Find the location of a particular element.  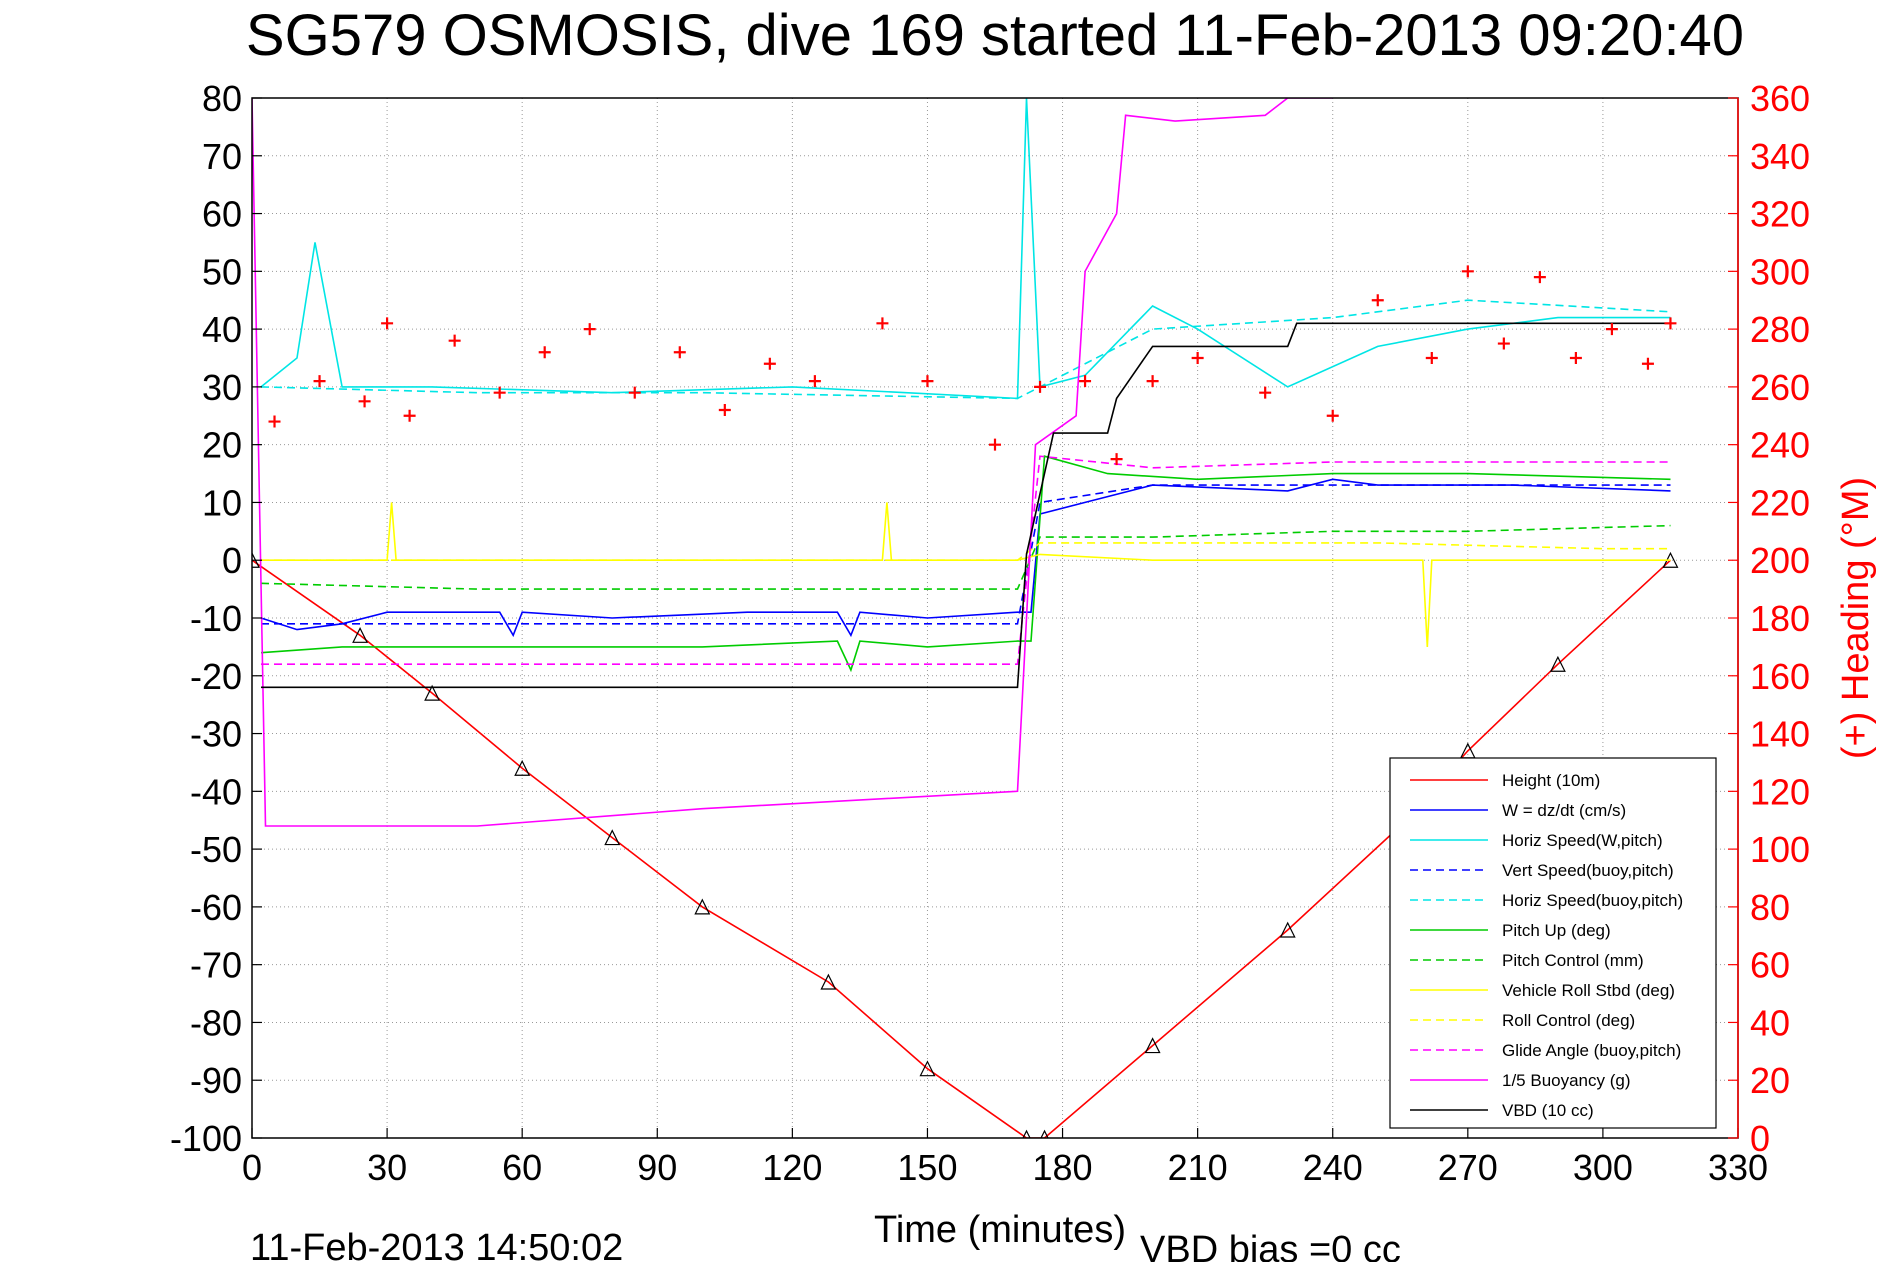

y-tick-label: -70 is located at coordinates (216, 965).